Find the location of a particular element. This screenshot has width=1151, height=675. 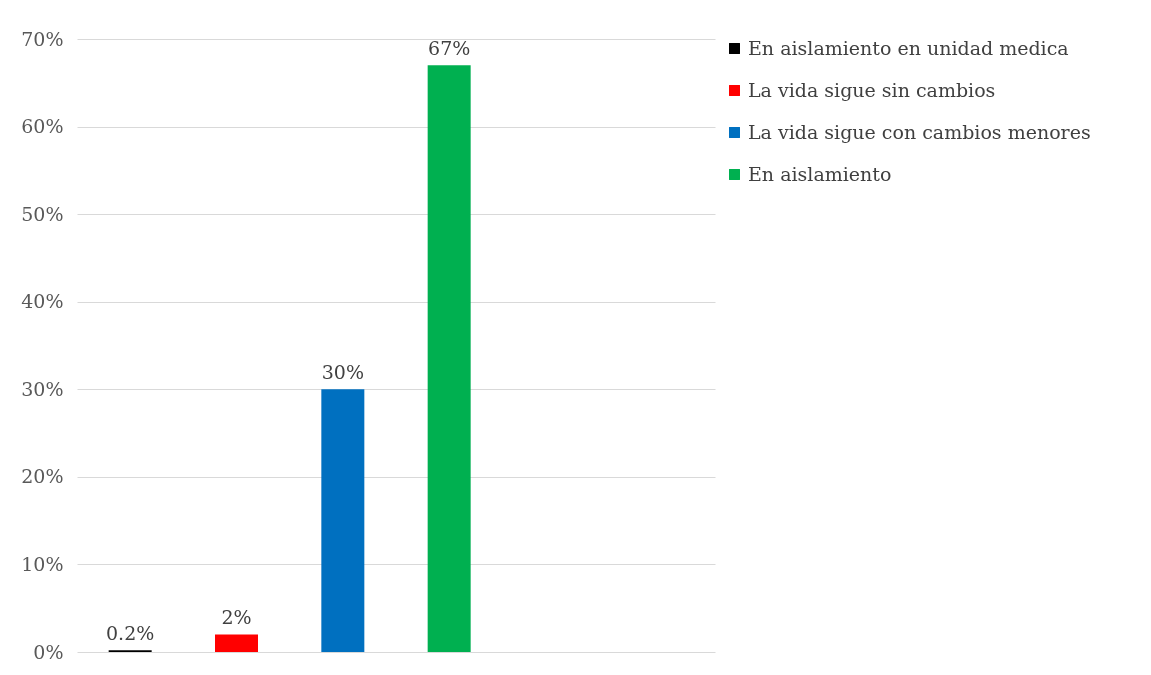

data-label: 0.2% is located at coordinates (130, 633).